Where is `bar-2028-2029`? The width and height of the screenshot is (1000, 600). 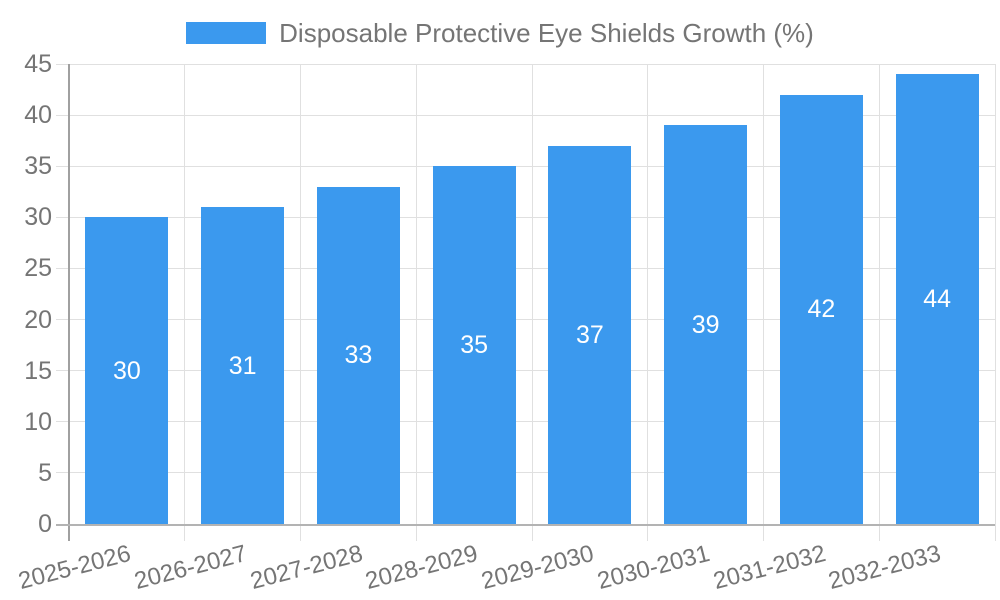
bar-2028-2029 is located at coordinates (474, 345).